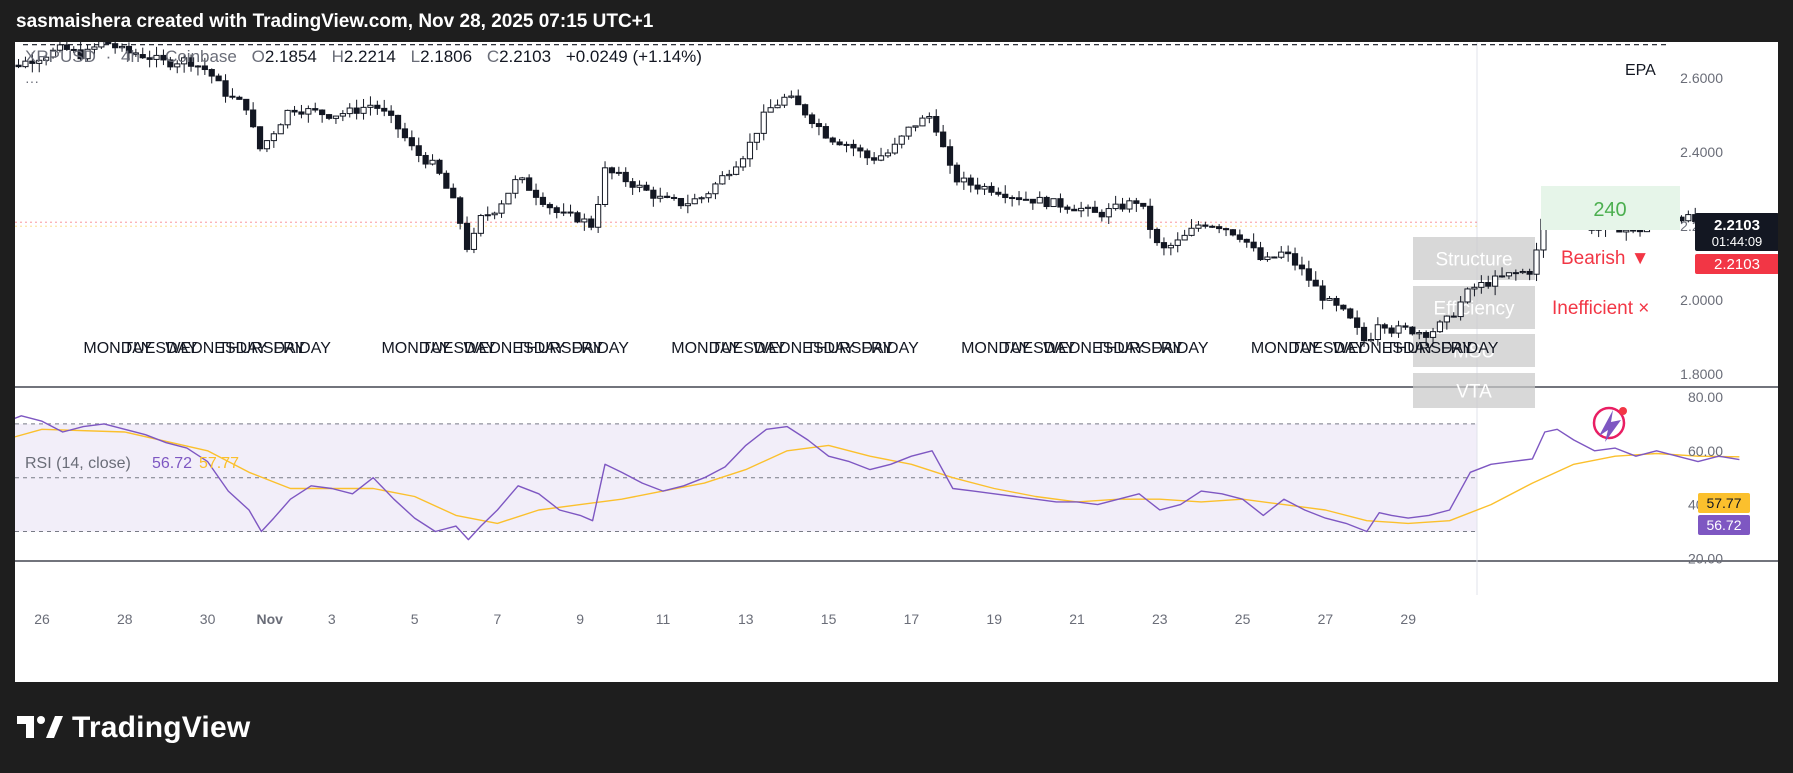 The image size is (1793, 773). What do you see at coordinates (1723, 503) in the screenshot?
I see `rsi-ma-tag-value: 57.77` at bounding box center [1723, 503].